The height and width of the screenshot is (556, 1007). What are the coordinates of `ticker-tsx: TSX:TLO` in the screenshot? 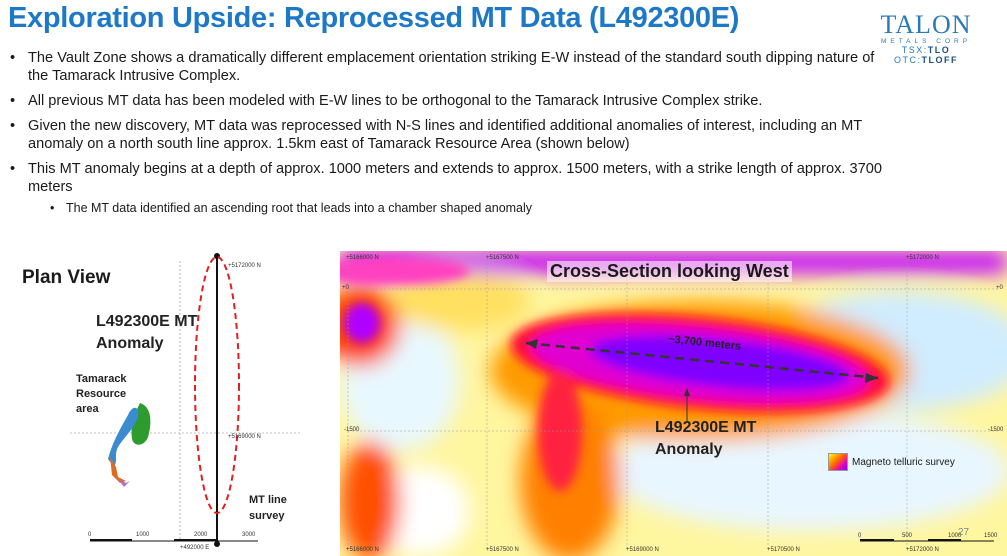 It's located at (926, 50).